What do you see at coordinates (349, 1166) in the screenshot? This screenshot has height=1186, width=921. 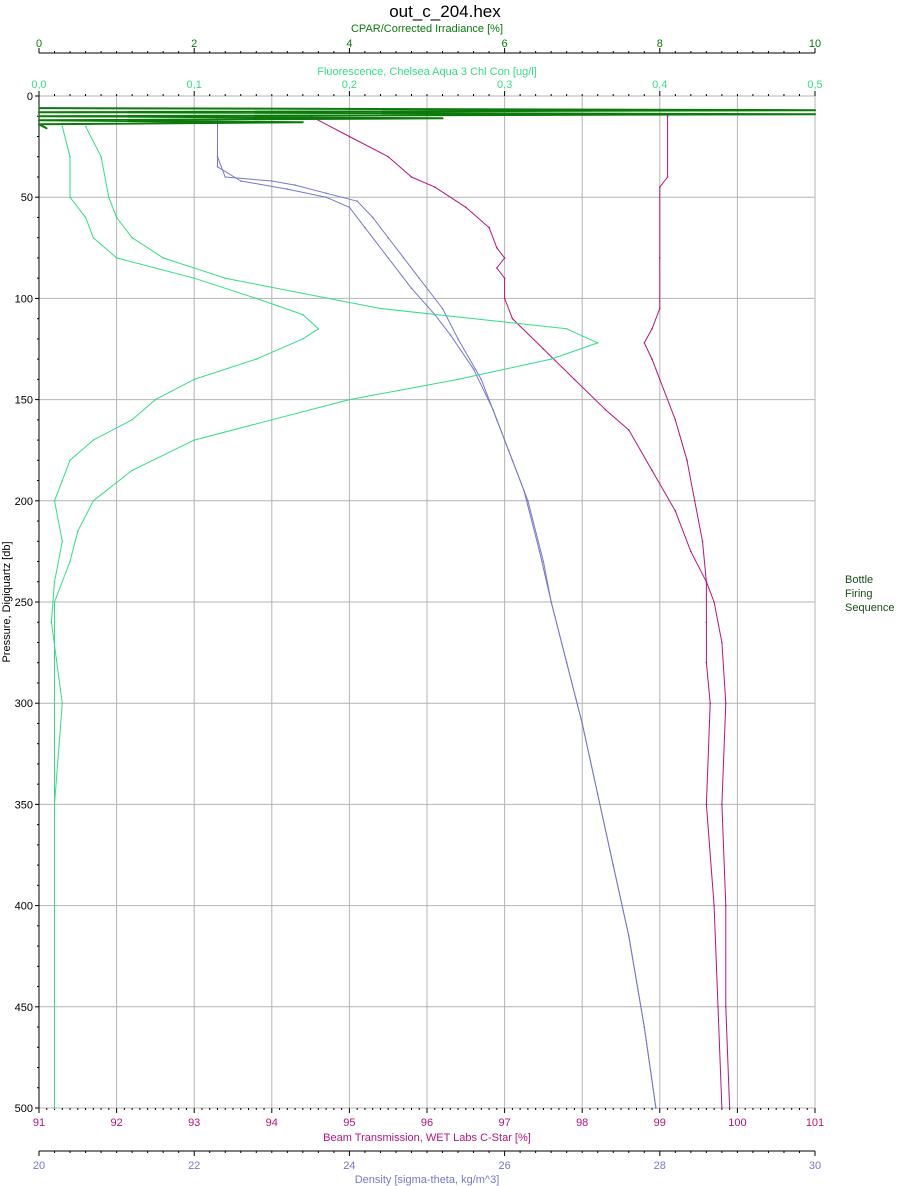 I see `density-tick-label: 24` at bounding box center [349, 1166].